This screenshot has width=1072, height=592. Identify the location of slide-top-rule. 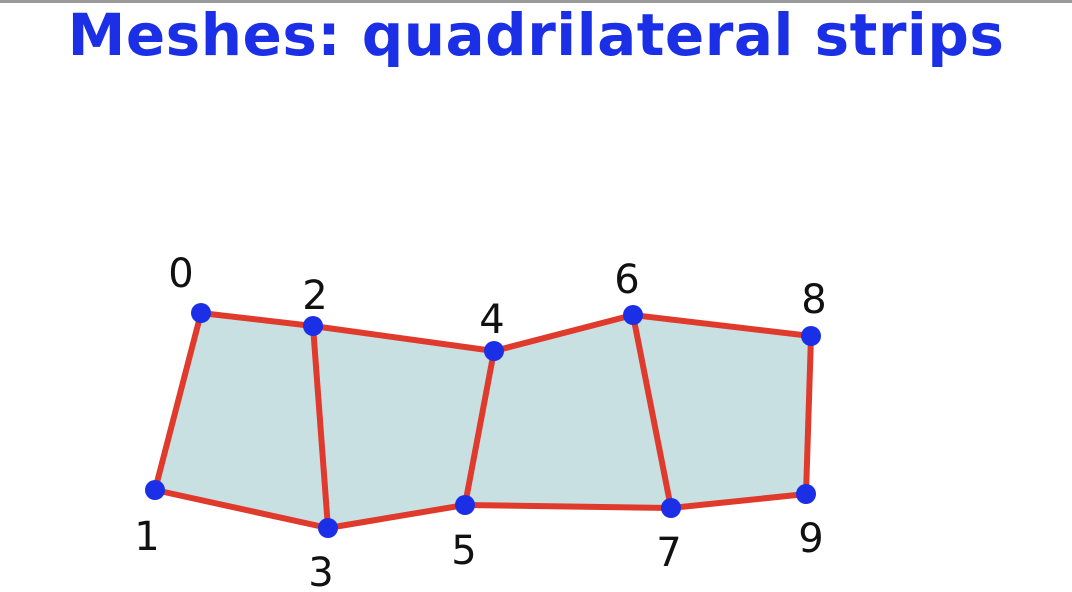
(536, 1).